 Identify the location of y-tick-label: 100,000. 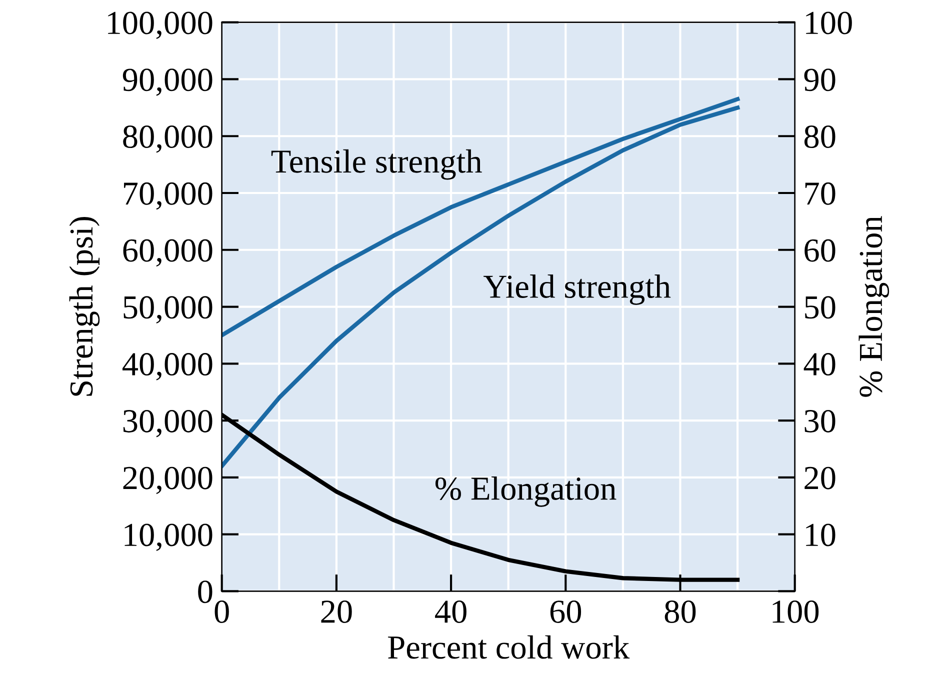
(160, 26).